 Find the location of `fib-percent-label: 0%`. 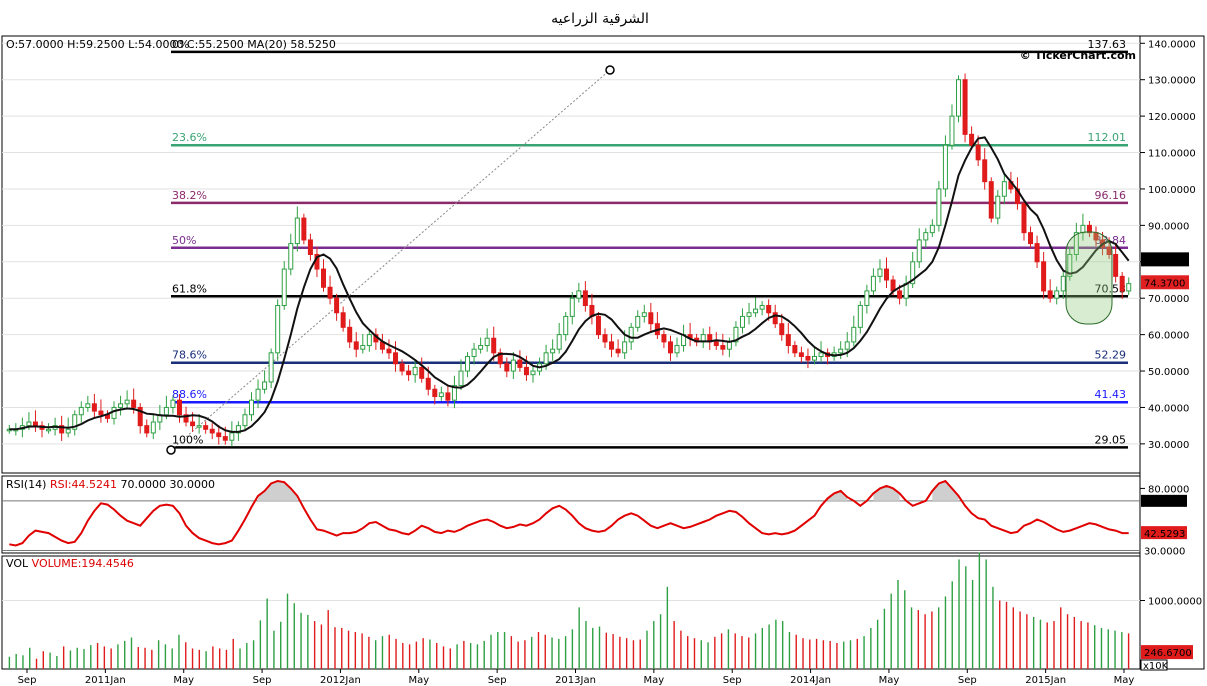

fib-percent-label: 0% is located at coordinates (180, 44).